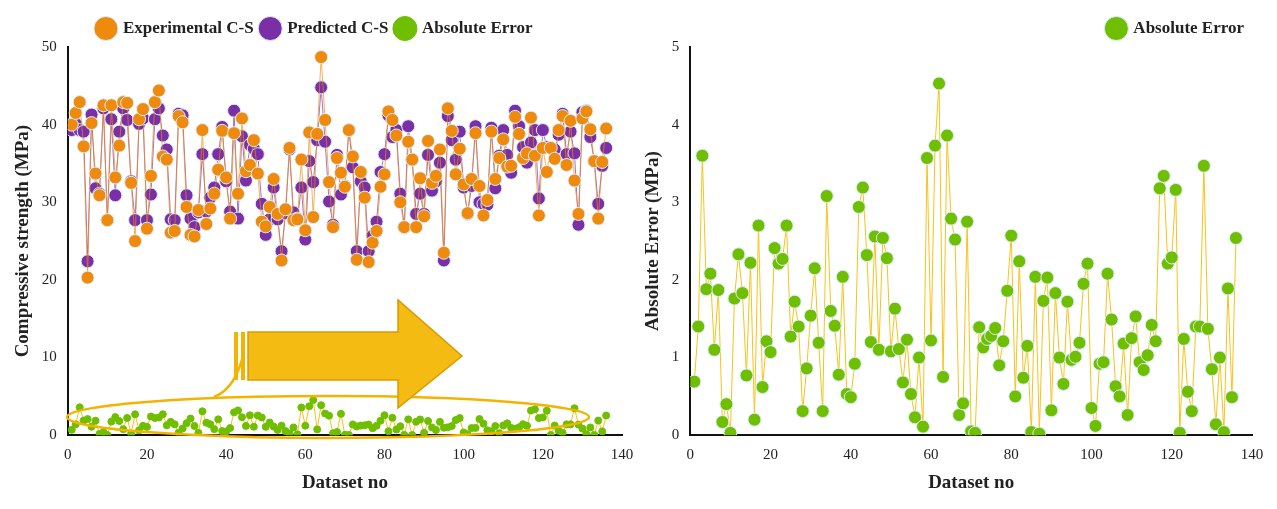  I want to click on y-tick-label: 20, so click(49, 278).